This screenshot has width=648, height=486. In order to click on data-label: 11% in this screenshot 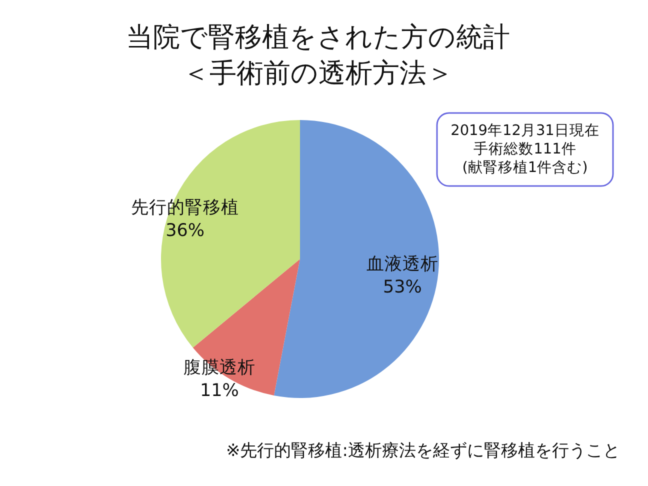, I will do `click(219, 391)`.